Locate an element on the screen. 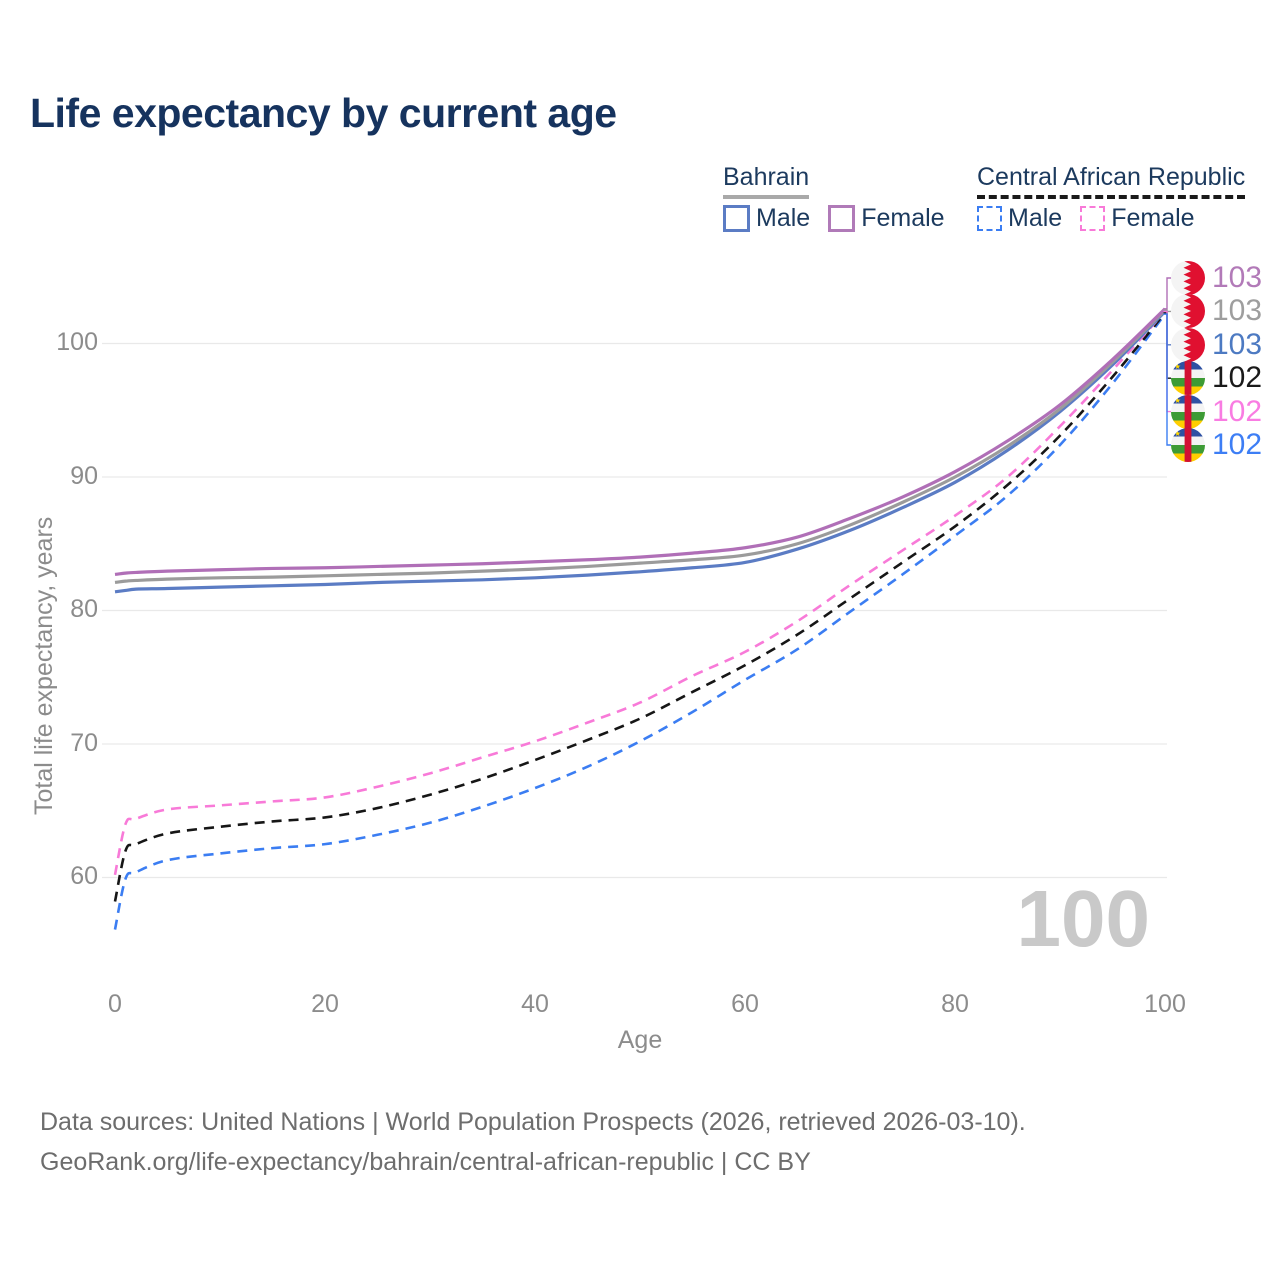 The height and width of the screenshot is (1280, 1280). y-tick: 100 is located at coordinates (77, 342).